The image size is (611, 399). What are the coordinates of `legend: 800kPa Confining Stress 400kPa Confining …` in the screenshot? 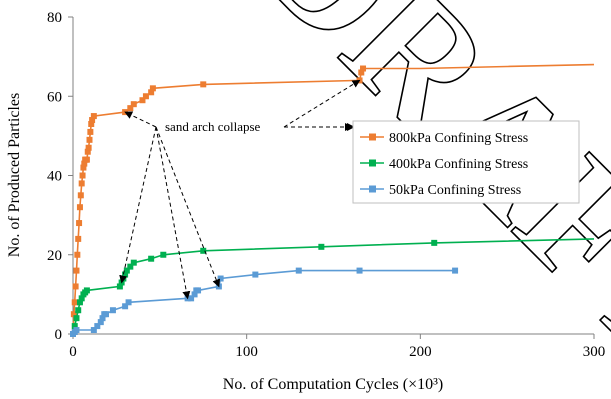 It's located at (466, 162).